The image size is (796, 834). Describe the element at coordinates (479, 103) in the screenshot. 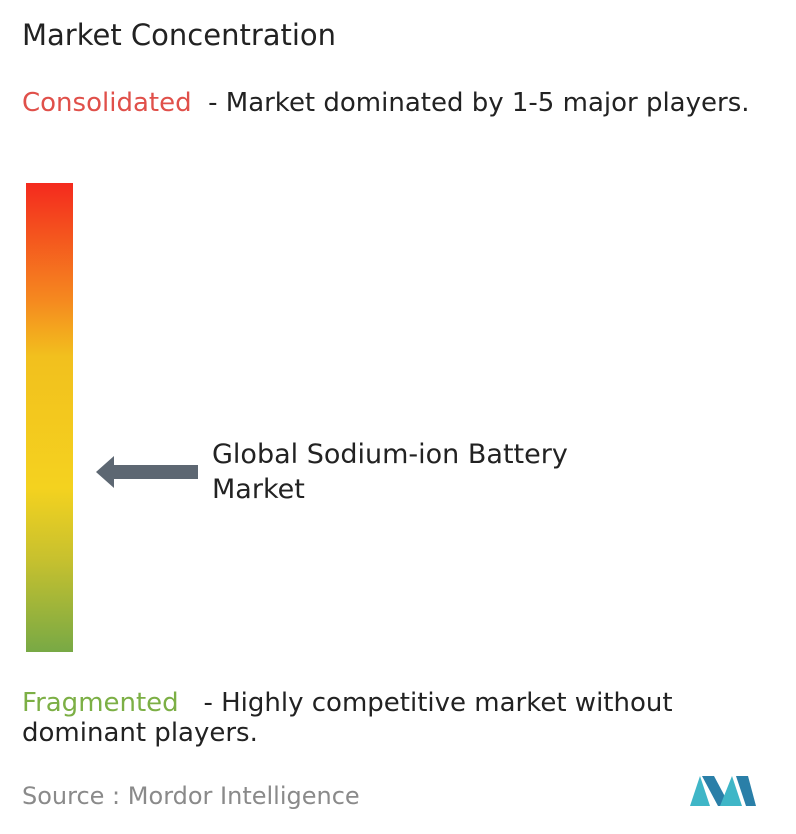

I see `consolidated-description: - Market dominated by 1-5 major players.` at that location.